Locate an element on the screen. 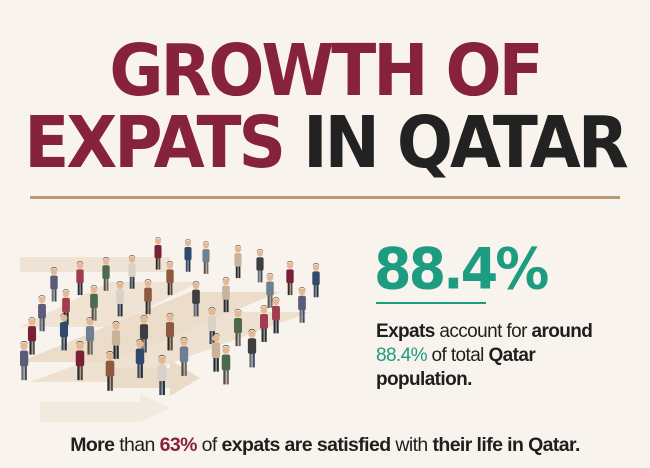 This screenshot has height=468, width=650. foot-more: More is located at coordinates (92, 445).